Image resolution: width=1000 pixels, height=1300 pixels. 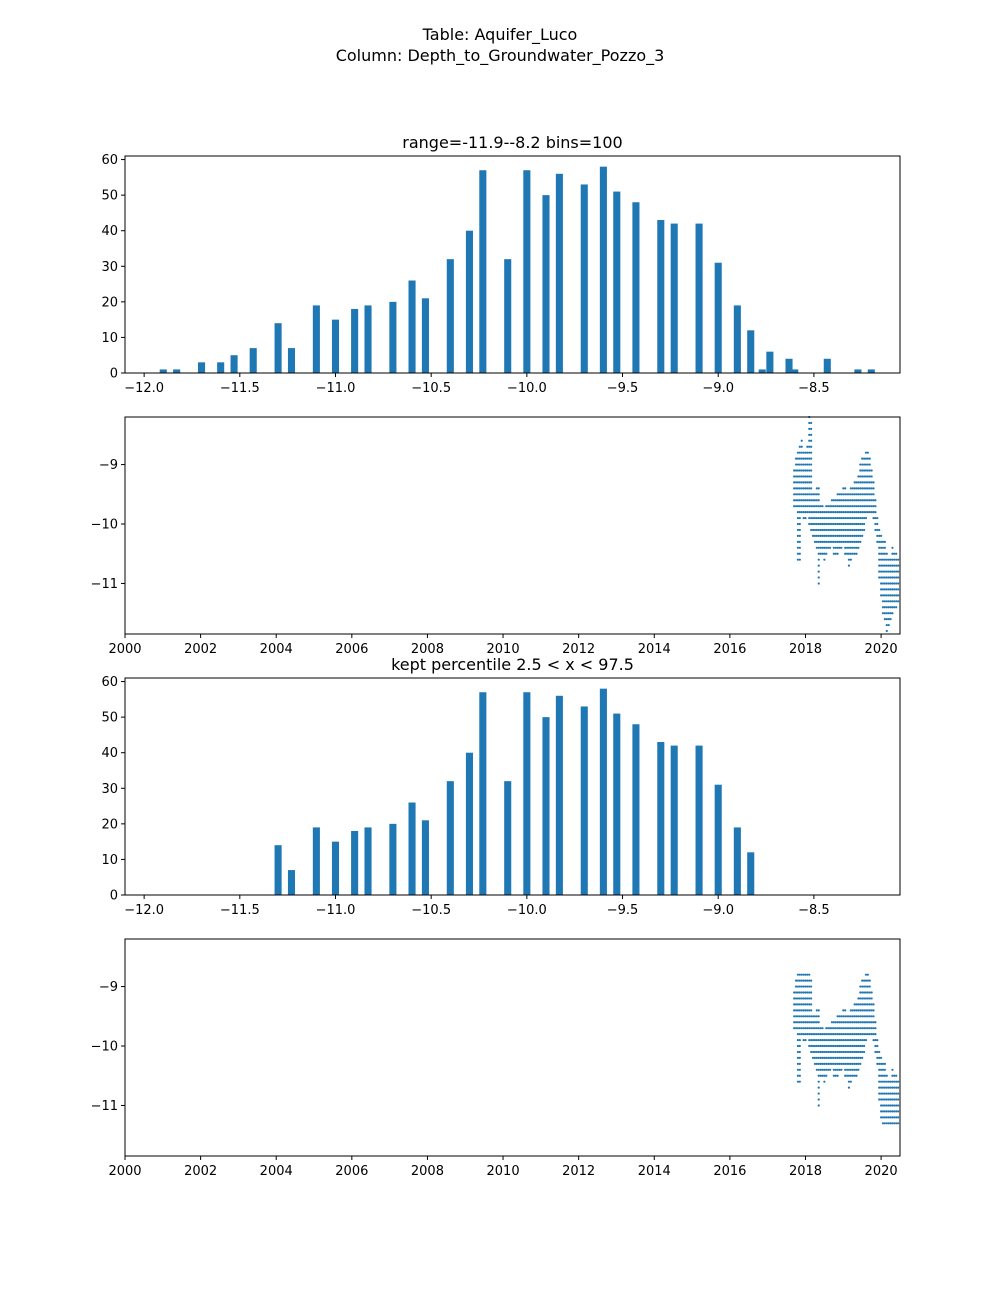 I want to click on x-tick-label: 2002, so click(x=200, y=649).